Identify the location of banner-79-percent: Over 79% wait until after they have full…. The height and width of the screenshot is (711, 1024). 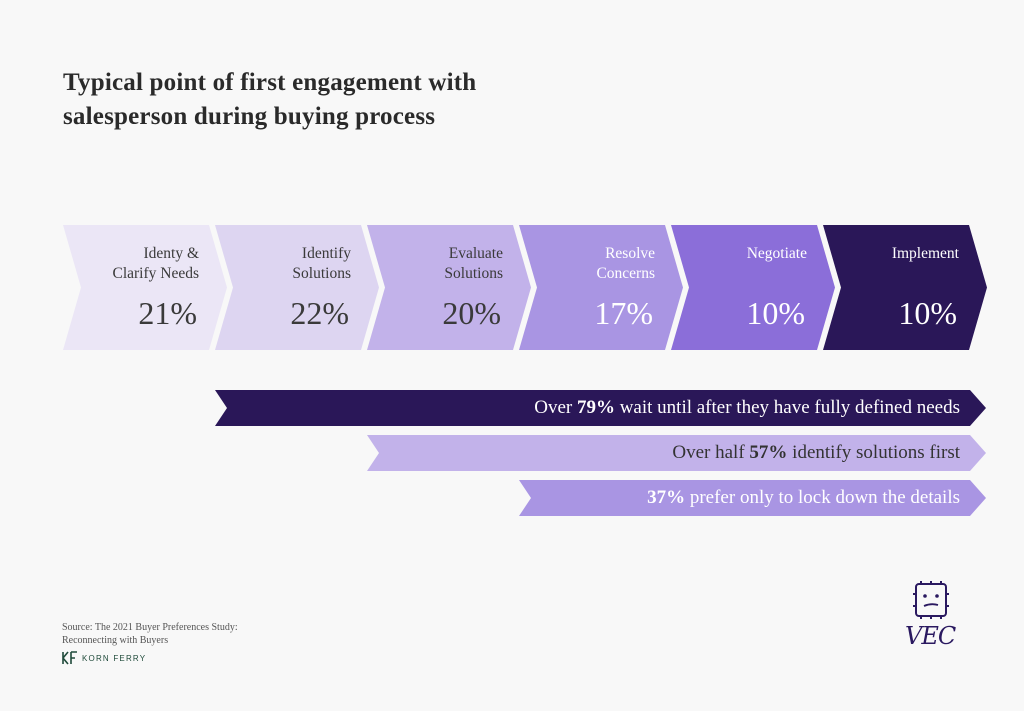
(600, 408).